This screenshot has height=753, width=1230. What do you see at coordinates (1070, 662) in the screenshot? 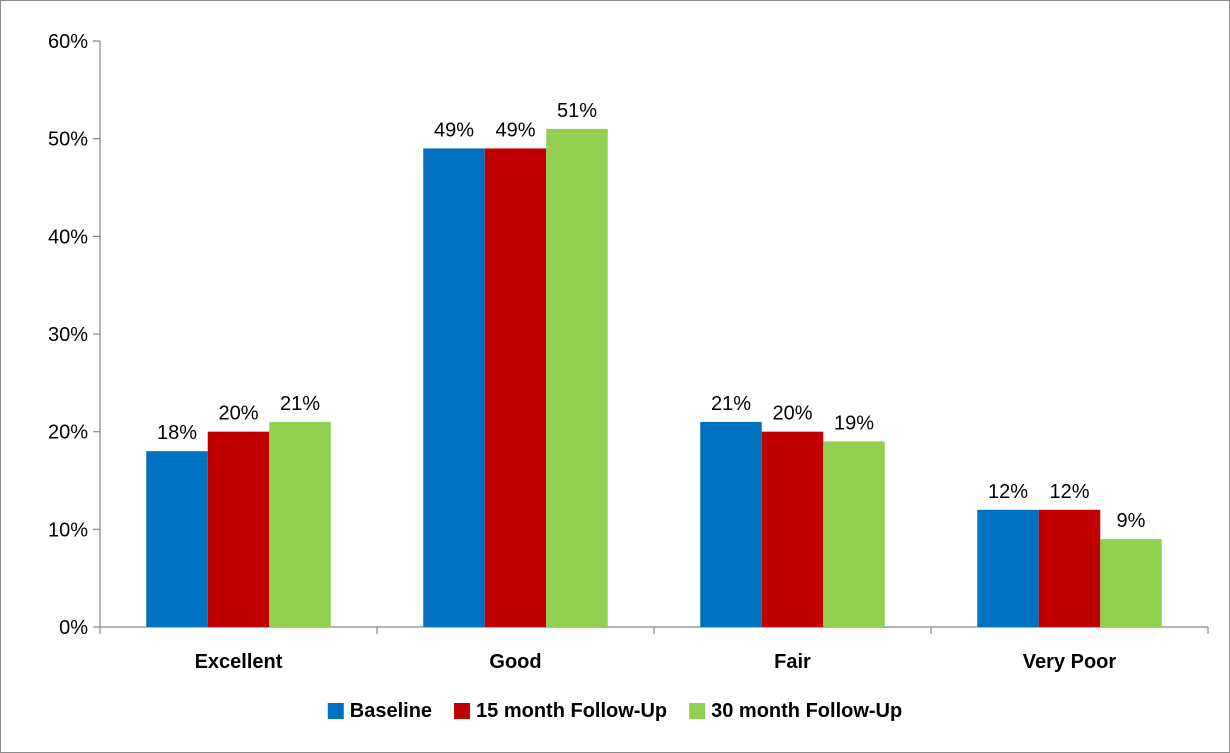
I see `x-category-label: Very Poor` at bounding box center [1070, 662].